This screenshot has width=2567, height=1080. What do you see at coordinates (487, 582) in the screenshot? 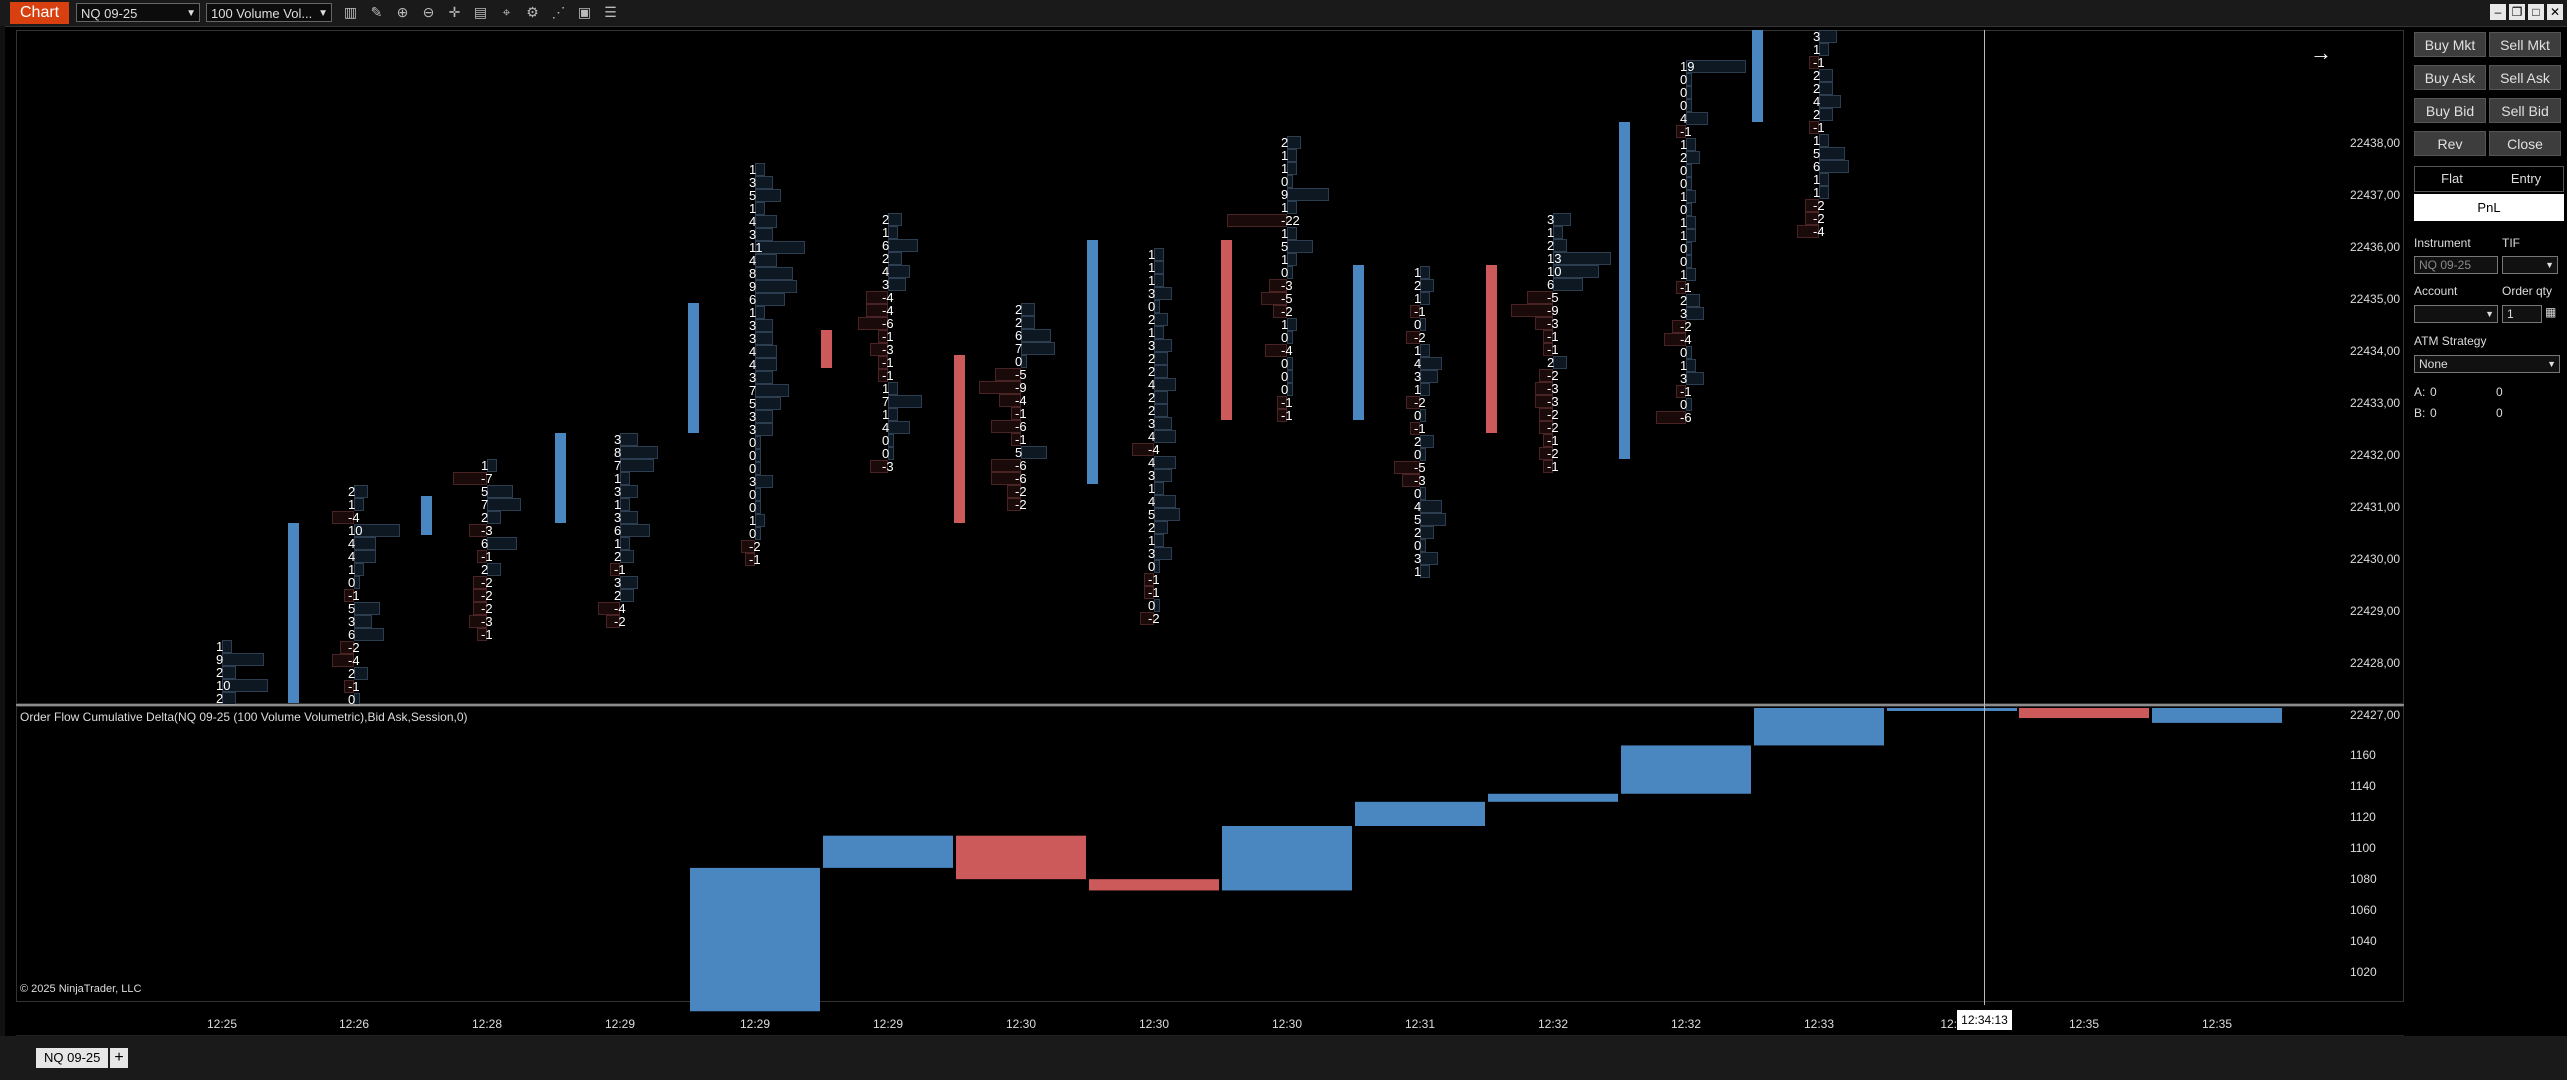
I see `footprint-value: -2` at bounding box center [487, 582].